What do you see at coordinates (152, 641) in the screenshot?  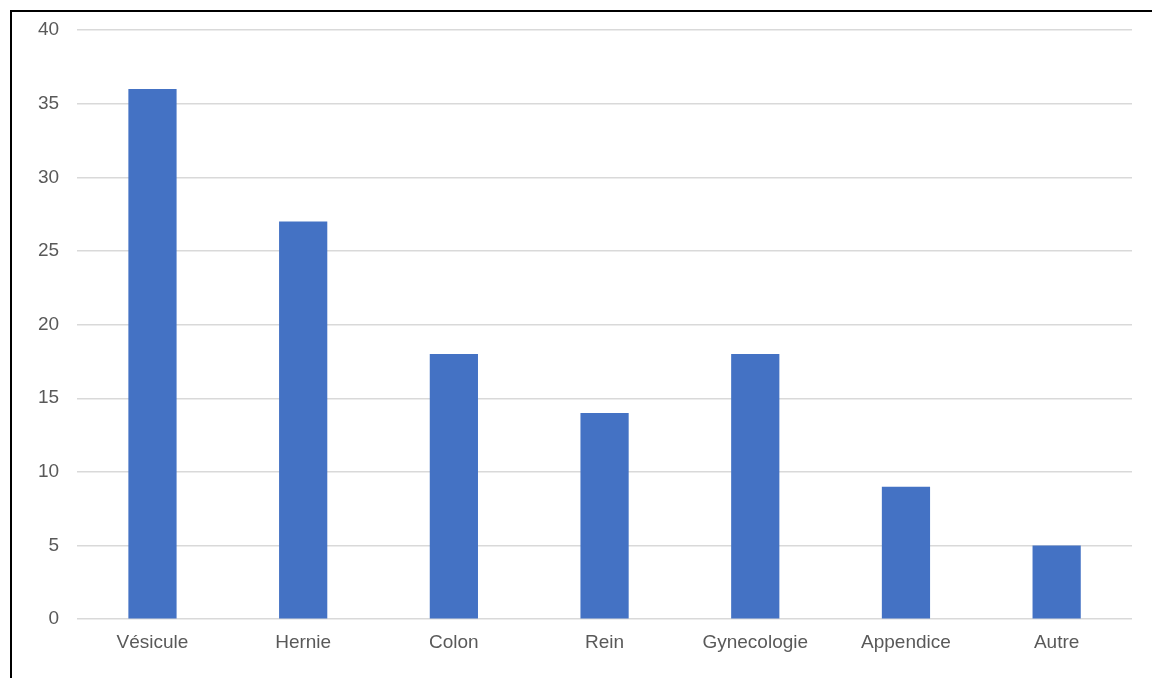 I see `x-tick-label: Vésicule` at bounding box center [152, 641].